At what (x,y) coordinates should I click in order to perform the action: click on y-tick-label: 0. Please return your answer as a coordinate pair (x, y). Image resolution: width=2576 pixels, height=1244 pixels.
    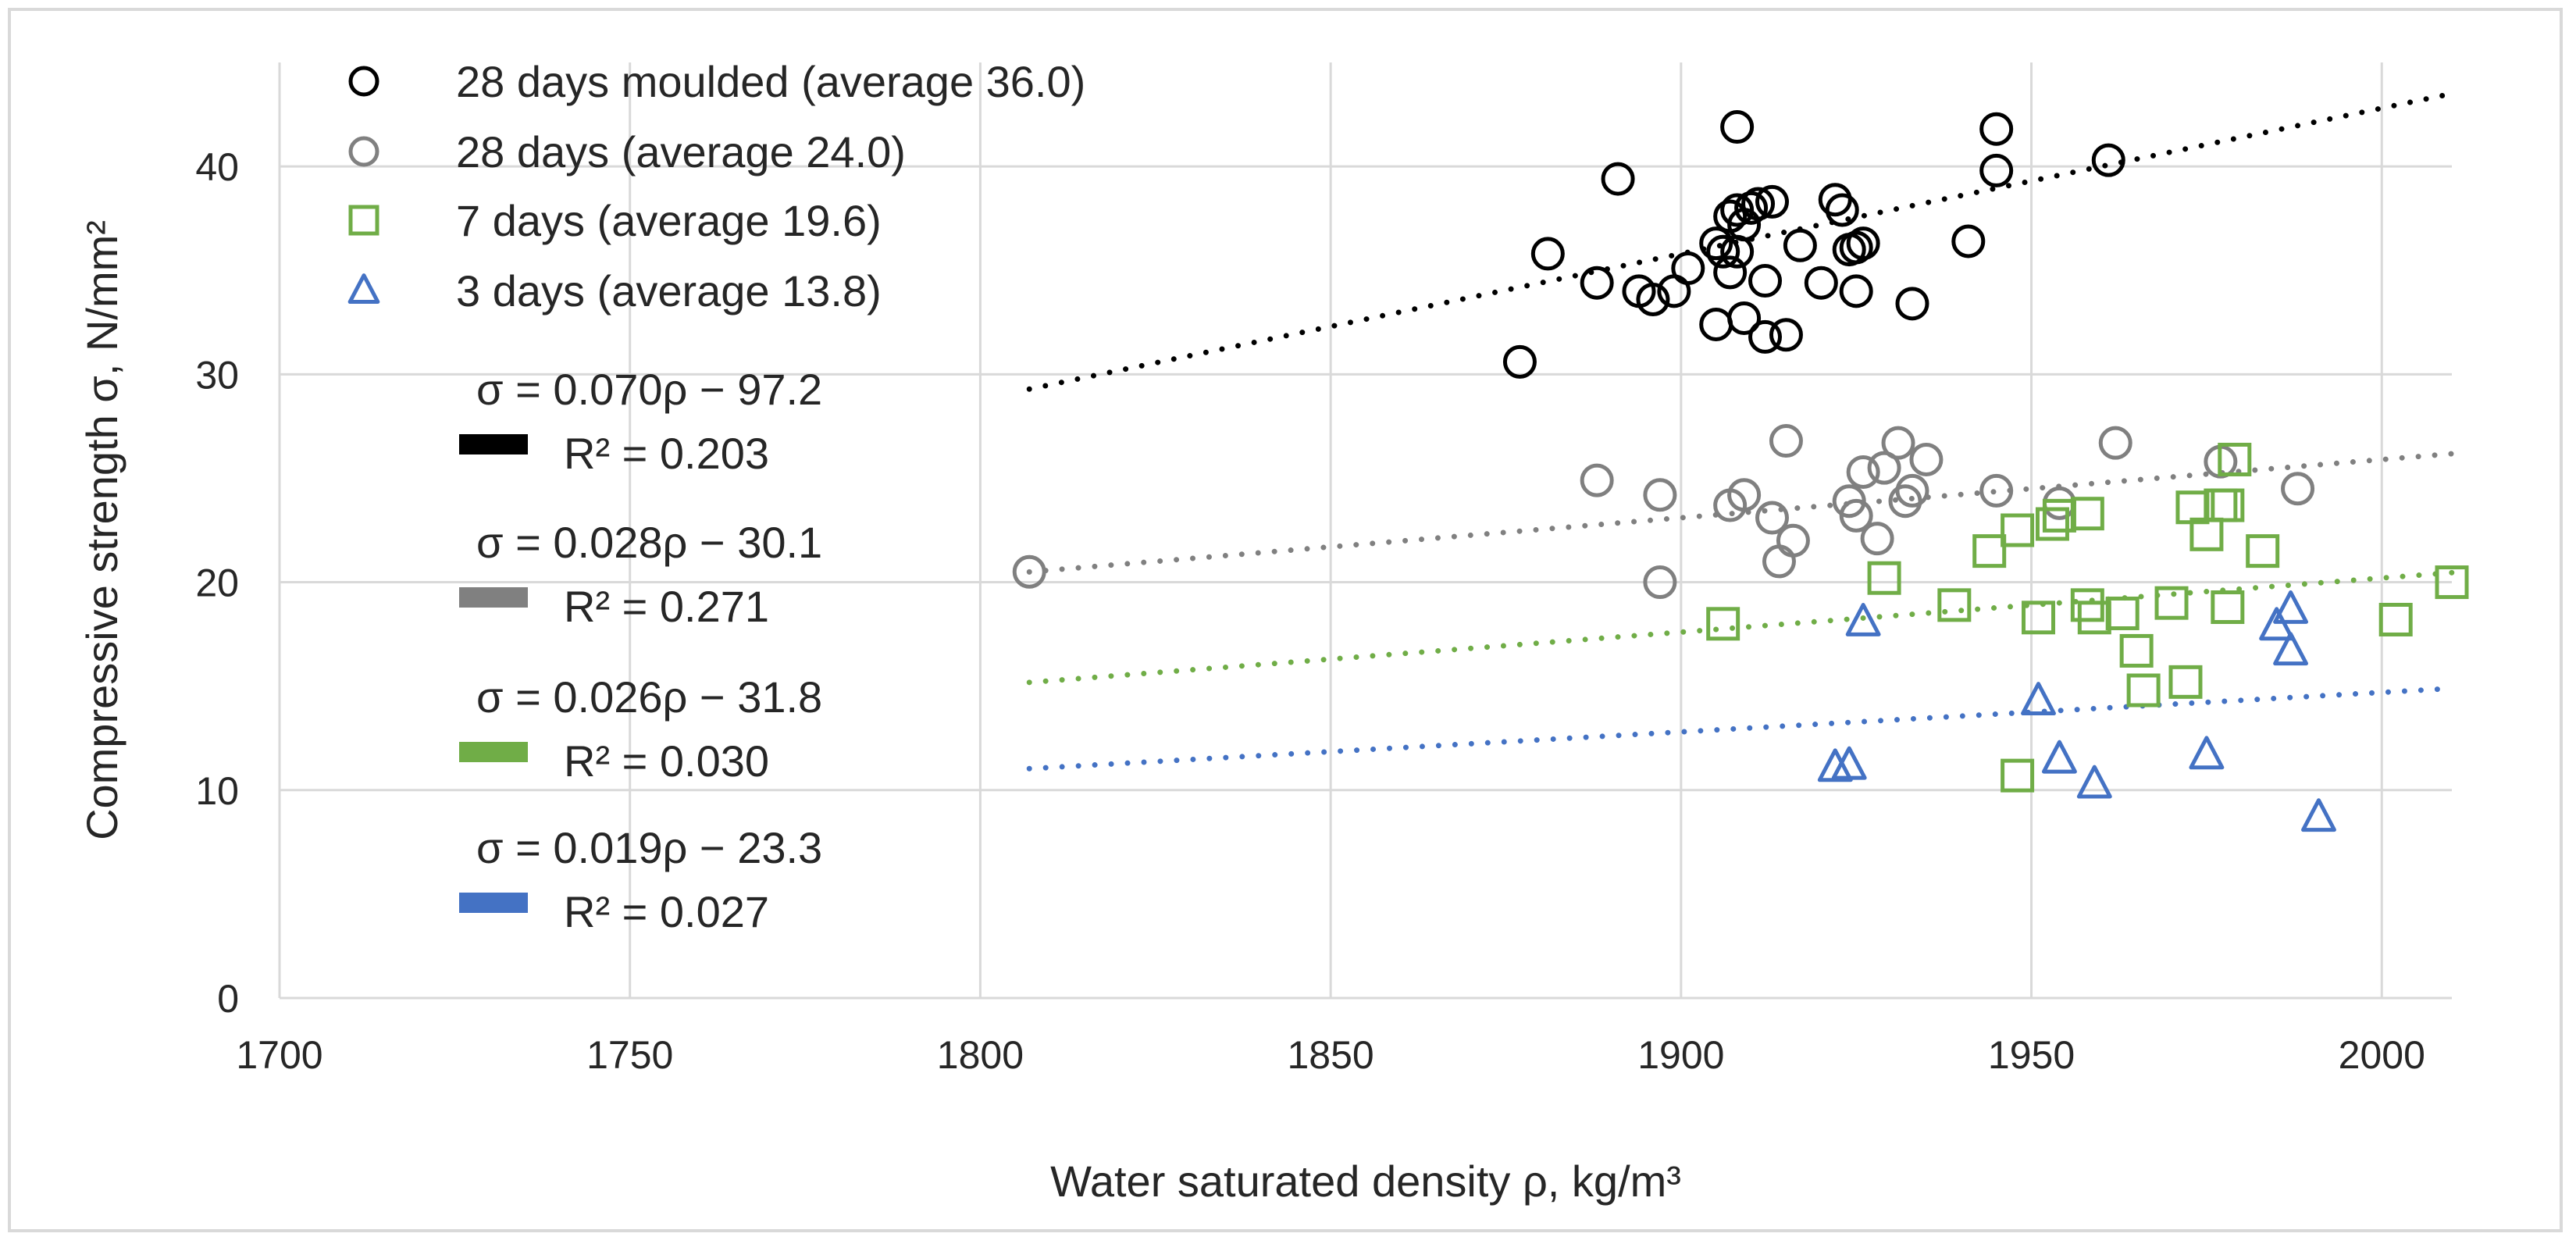
    Looking at the image, I should click on (228, 999).